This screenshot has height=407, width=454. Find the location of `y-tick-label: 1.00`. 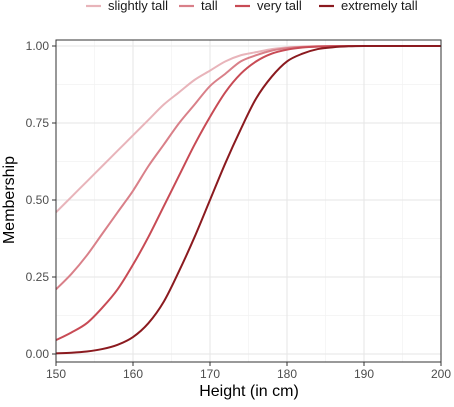

y-tick-label: 1.00 is located at coordinates (38, 46).